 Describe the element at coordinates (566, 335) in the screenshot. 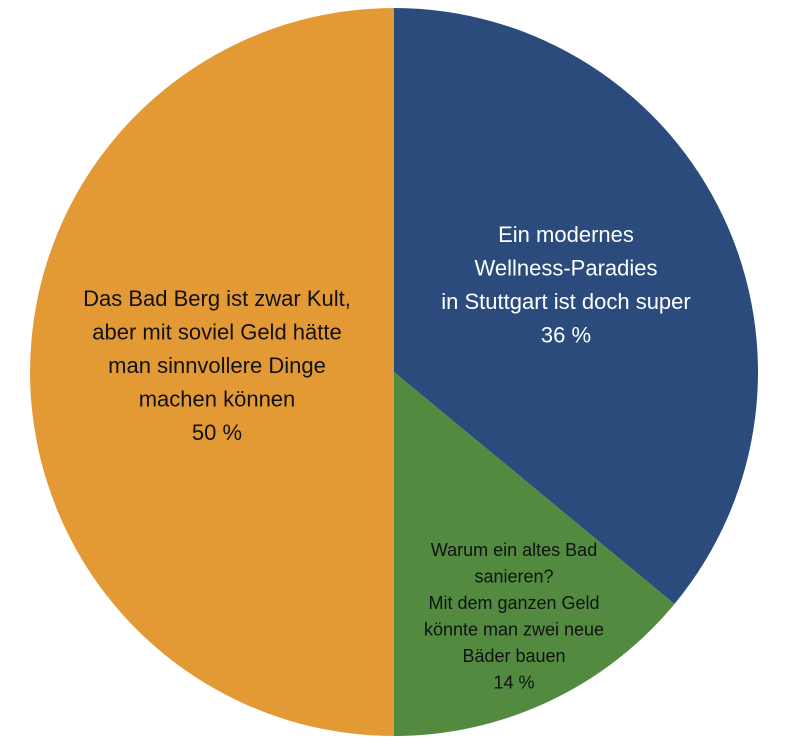

I see `slice-label-line: 36 %` at that location.